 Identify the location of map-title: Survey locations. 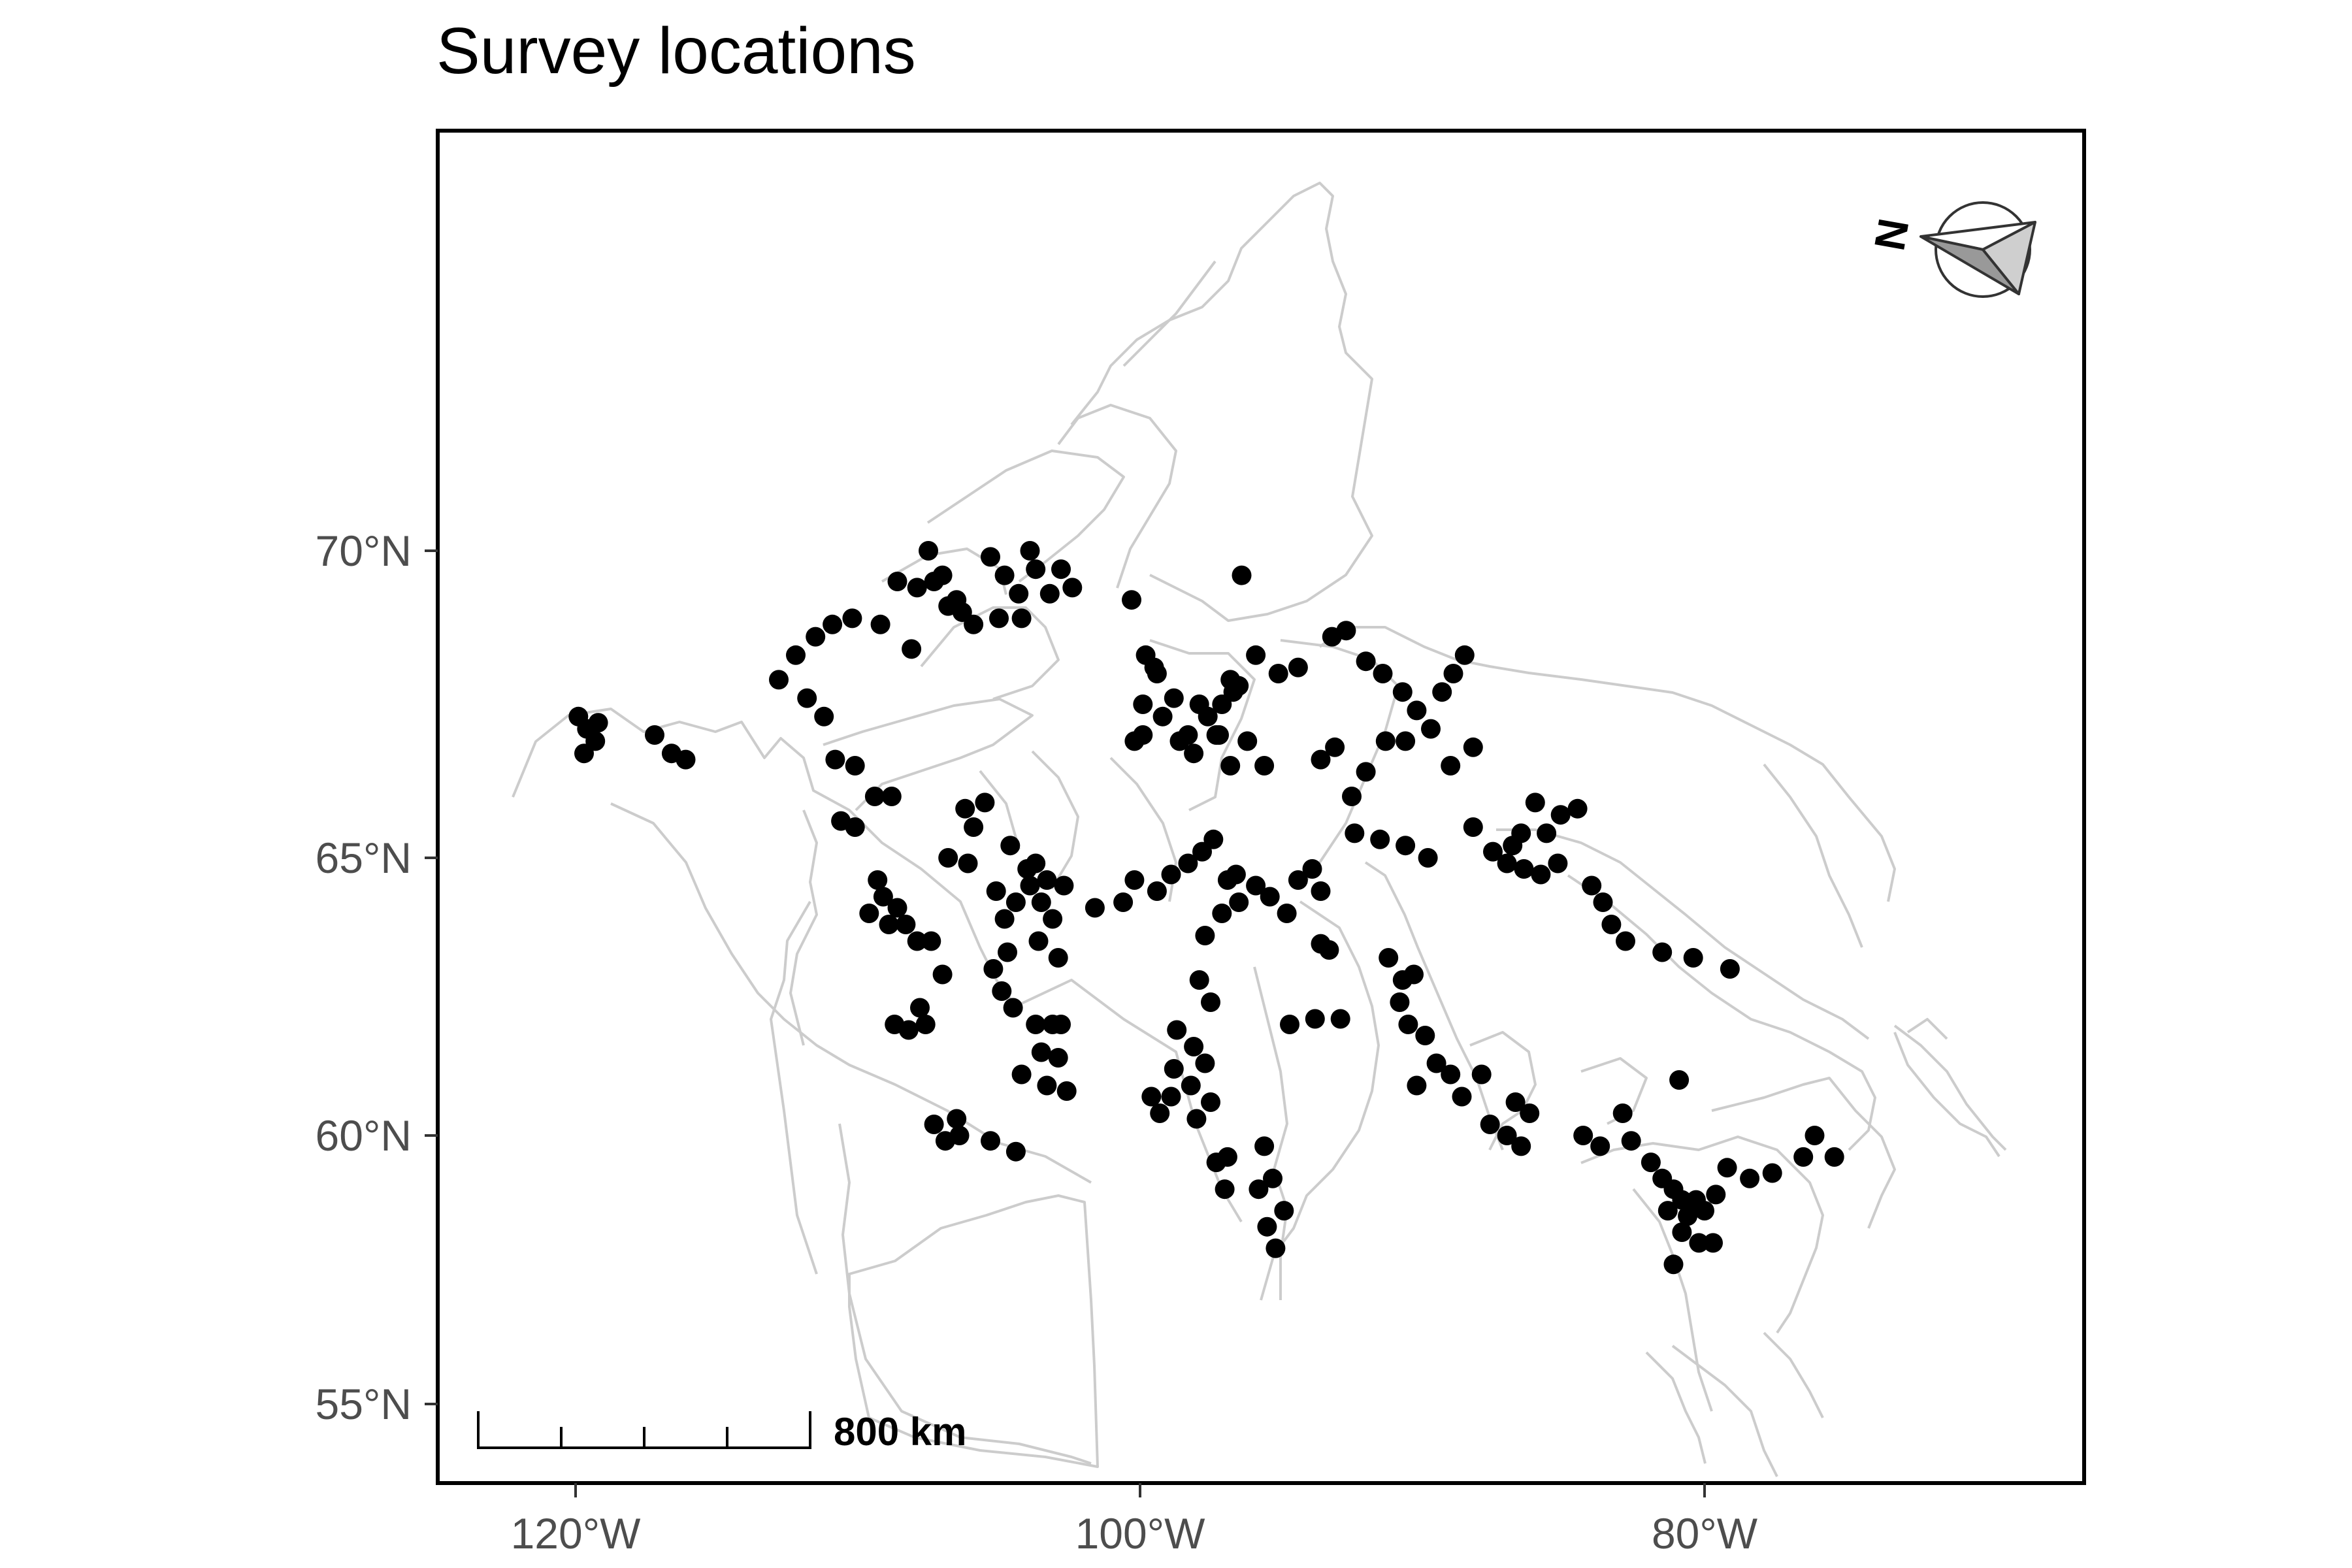
(676, 51).